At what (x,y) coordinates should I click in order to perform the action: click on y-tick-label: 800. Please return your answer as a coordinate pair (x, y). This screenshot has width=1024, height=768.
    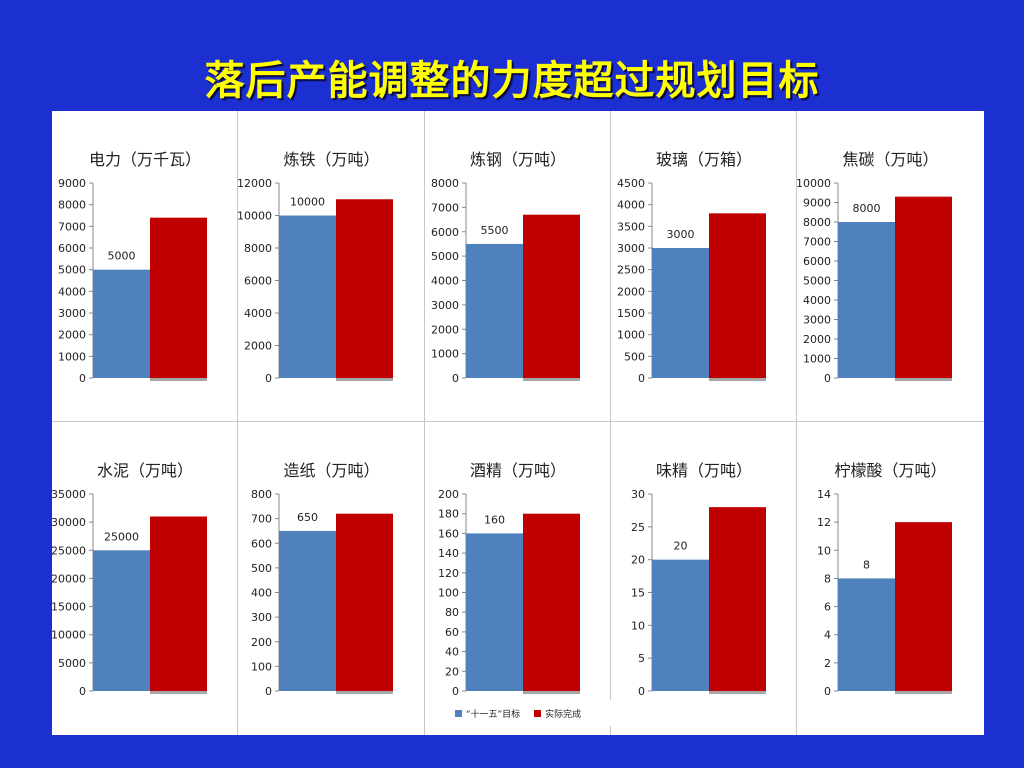
    Looking at the image, I should click on (261, 494).